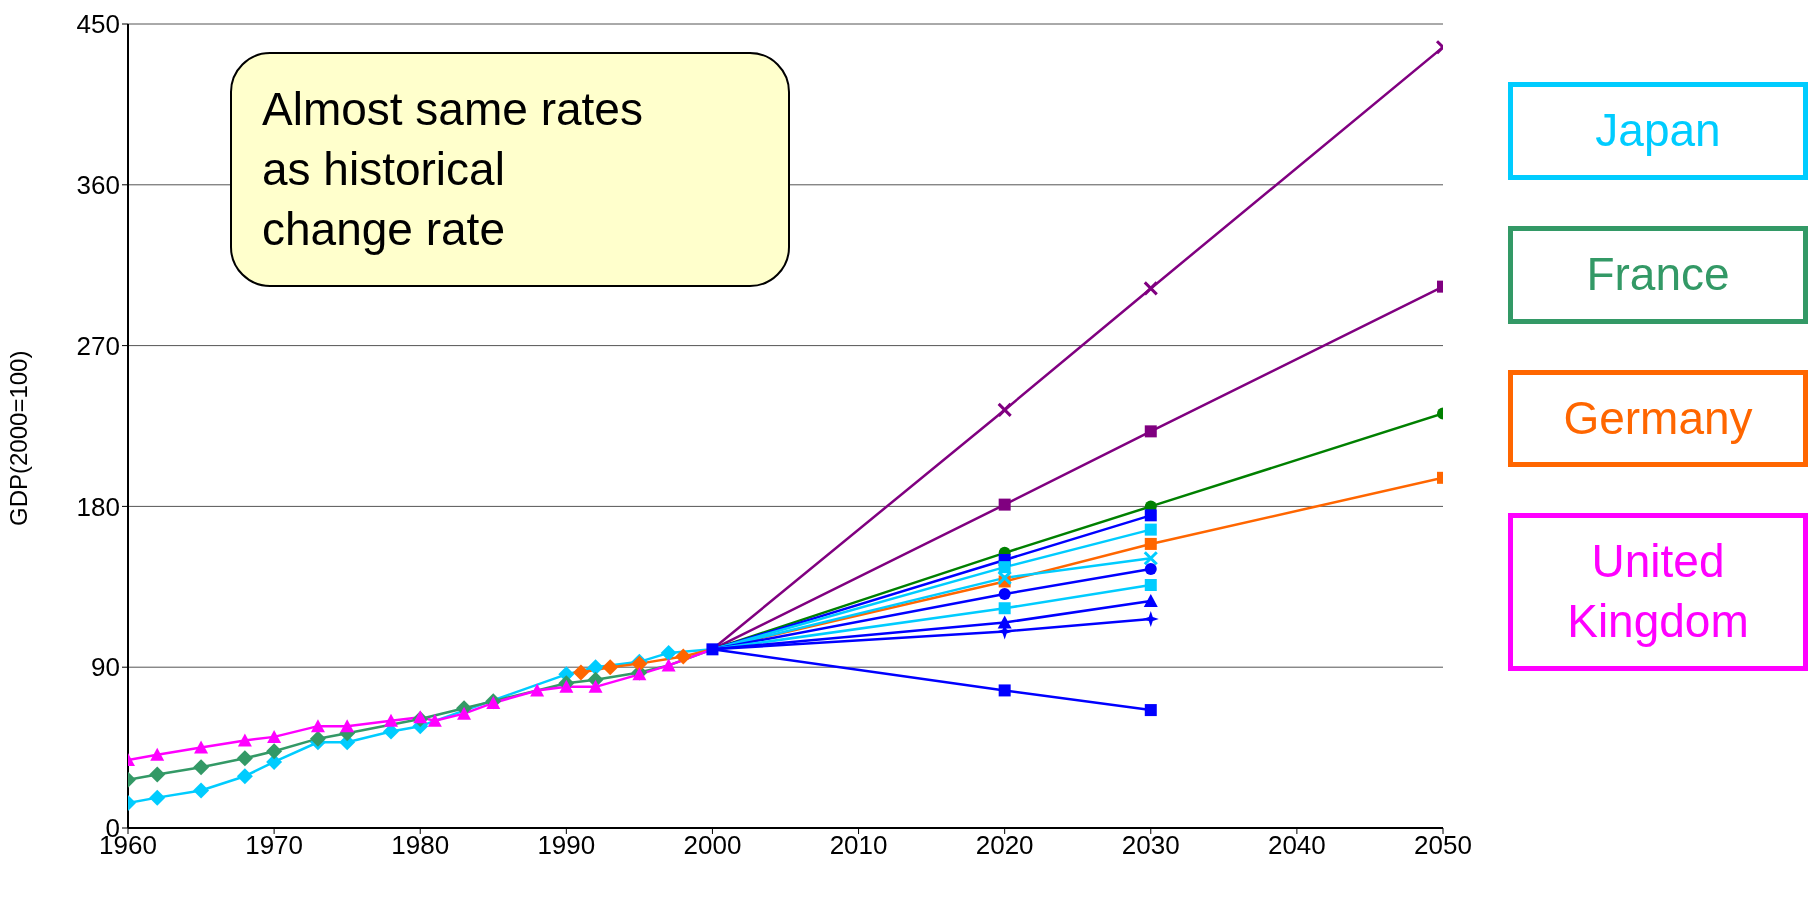  What do you see at coordinates (1150, 845) in the screenshot?
I see `x-tick-label: 2030` at bounding box center [1150, 845].